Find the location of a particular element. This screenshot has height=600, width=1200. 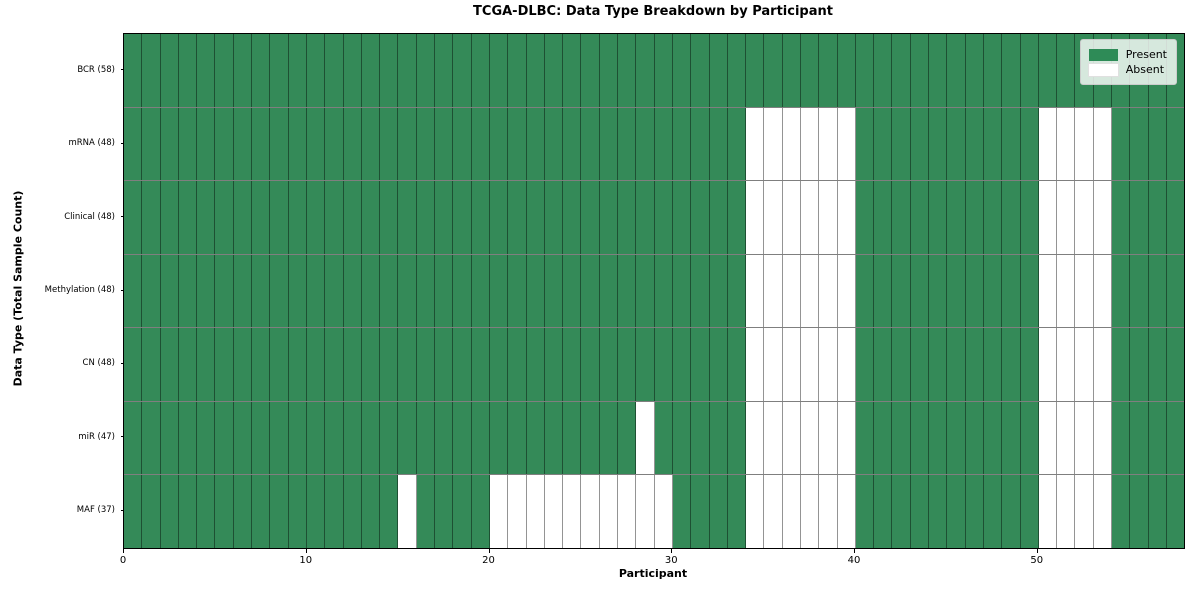

y-tick-label: Clinical (48) is located at coordinates (89, 216).